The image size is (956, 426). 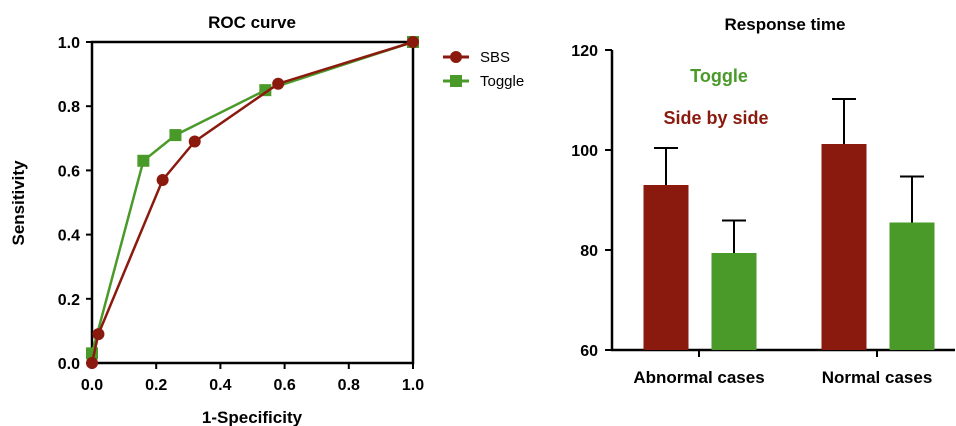 I want to click on legend-toggle-label: Toggle, so click(x=502, y=81).